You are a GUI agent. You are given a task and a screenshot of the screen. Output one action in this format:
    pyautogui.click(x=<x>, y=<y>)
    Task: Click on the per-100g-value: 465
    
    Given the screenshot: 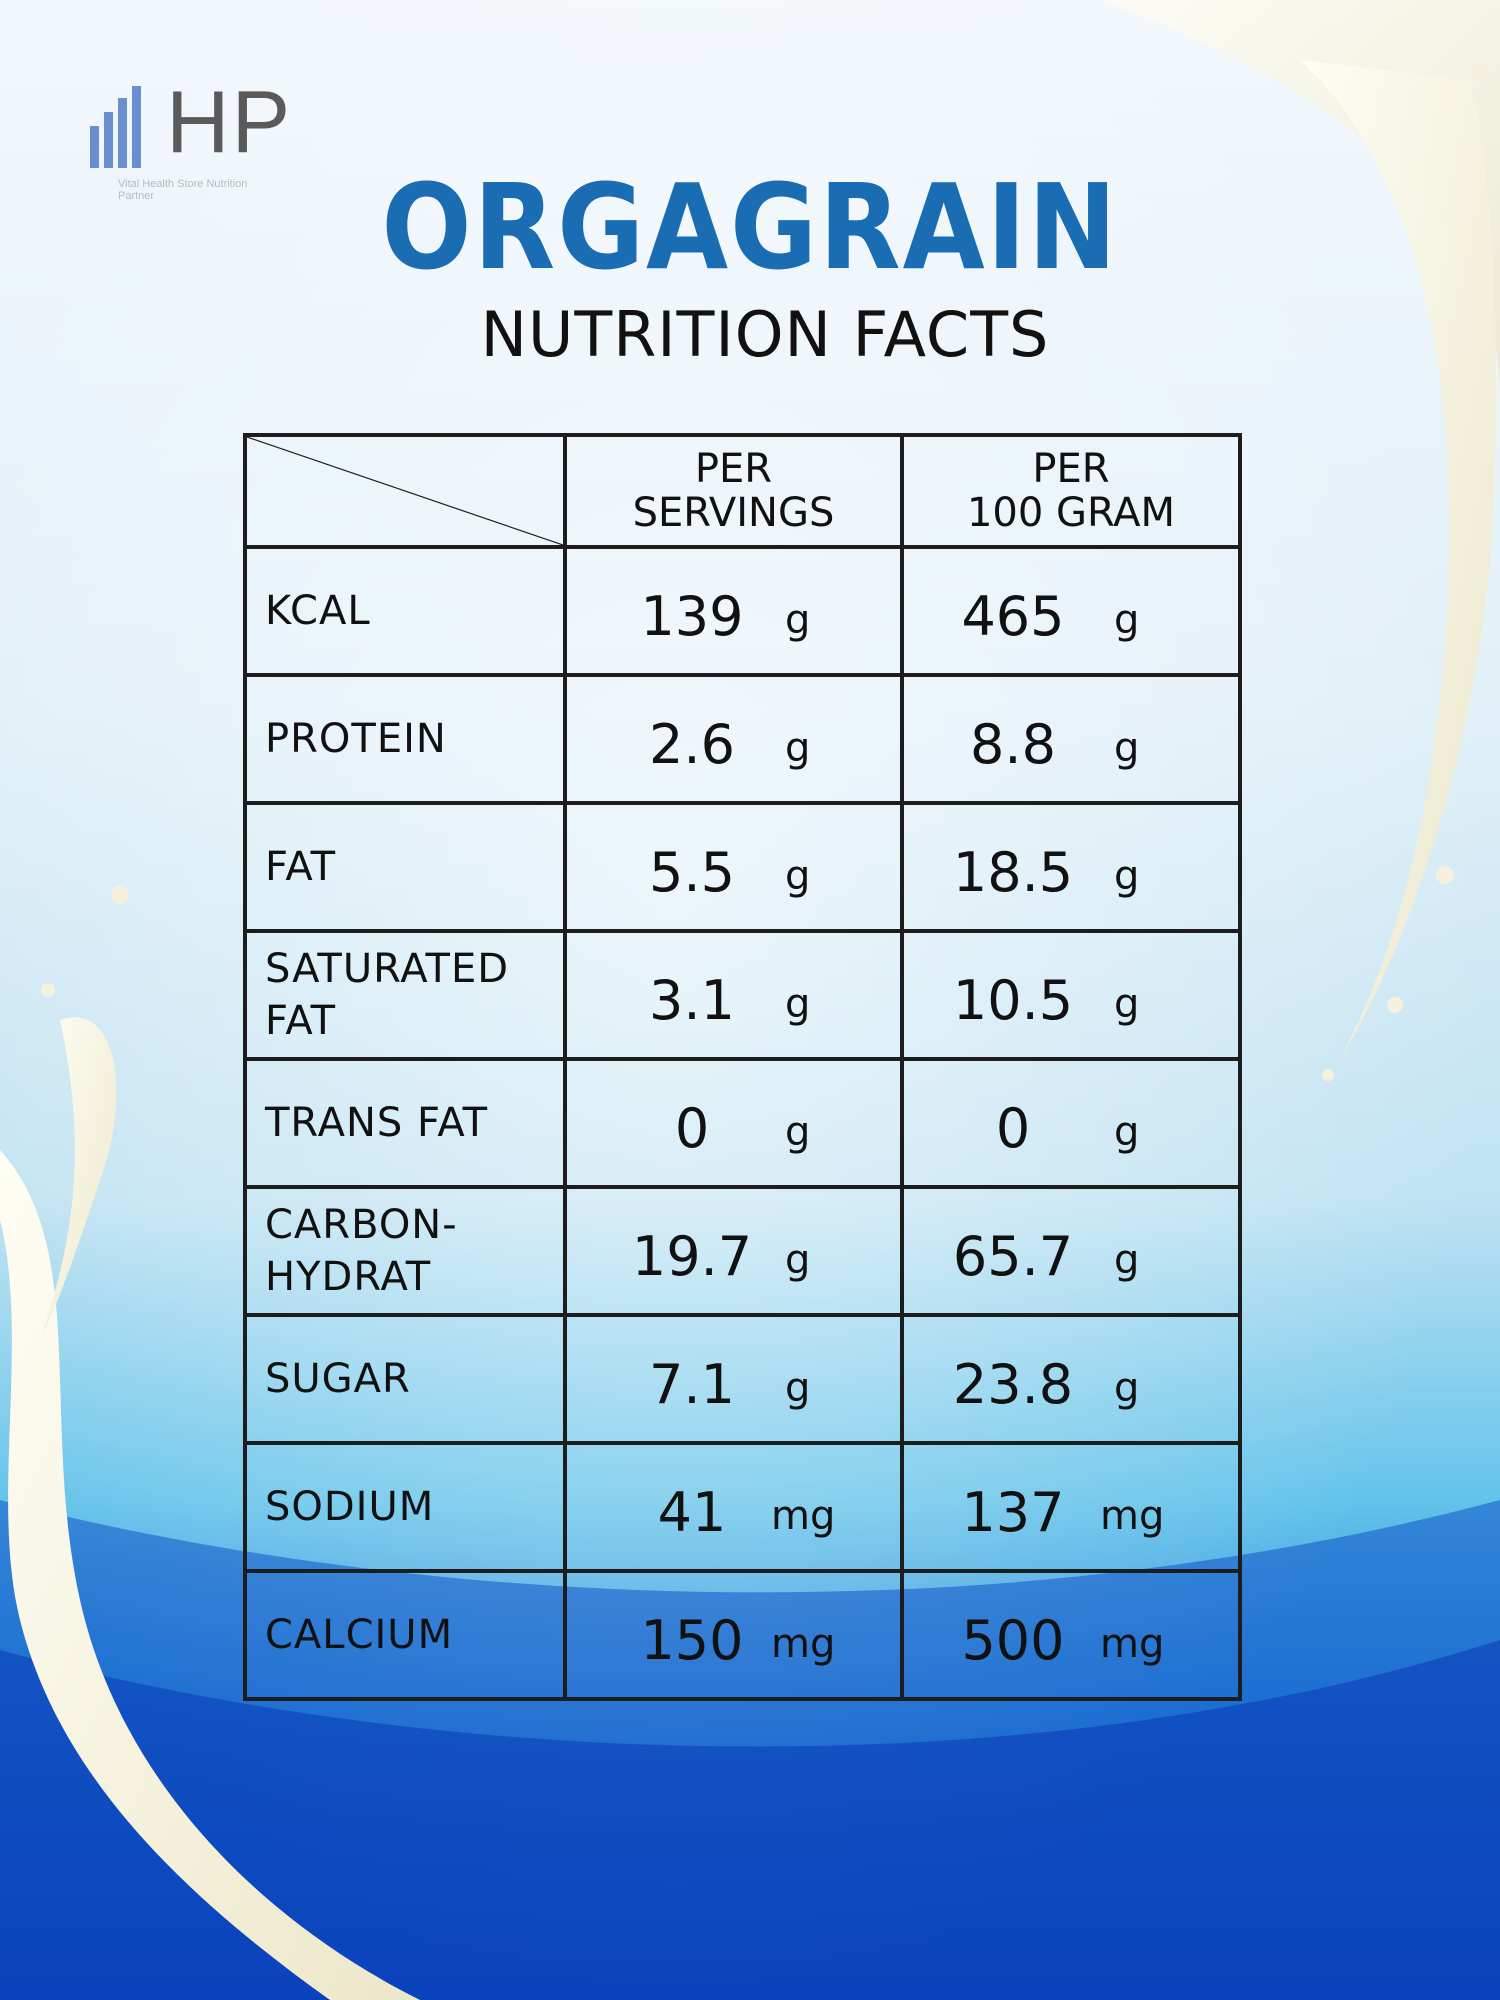 What is the action you would take?
    pyautogui.click(x=1013, y=616)
    